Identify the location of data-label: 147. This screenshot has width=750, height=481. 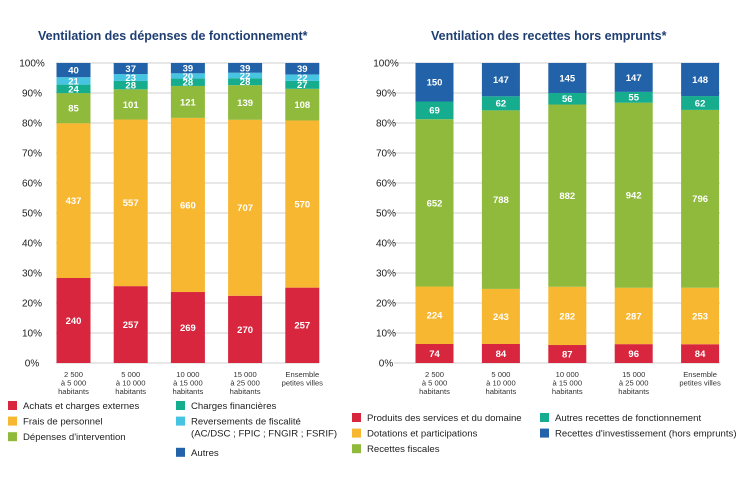
(501, 80).